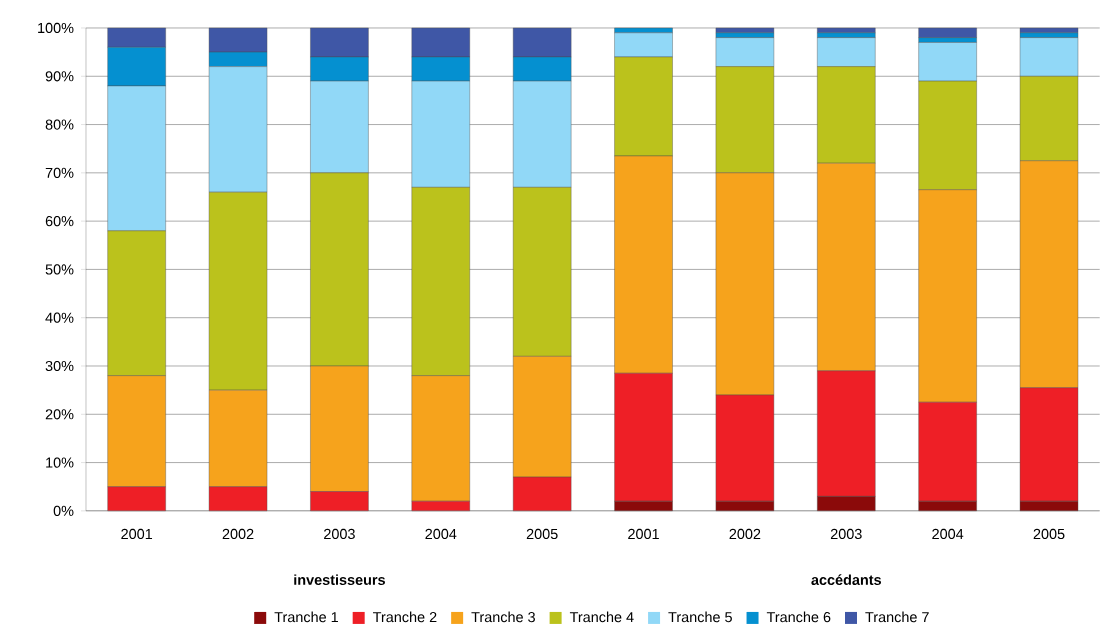  I want to click on legend-label: Tranche 3, so click(503, 617).